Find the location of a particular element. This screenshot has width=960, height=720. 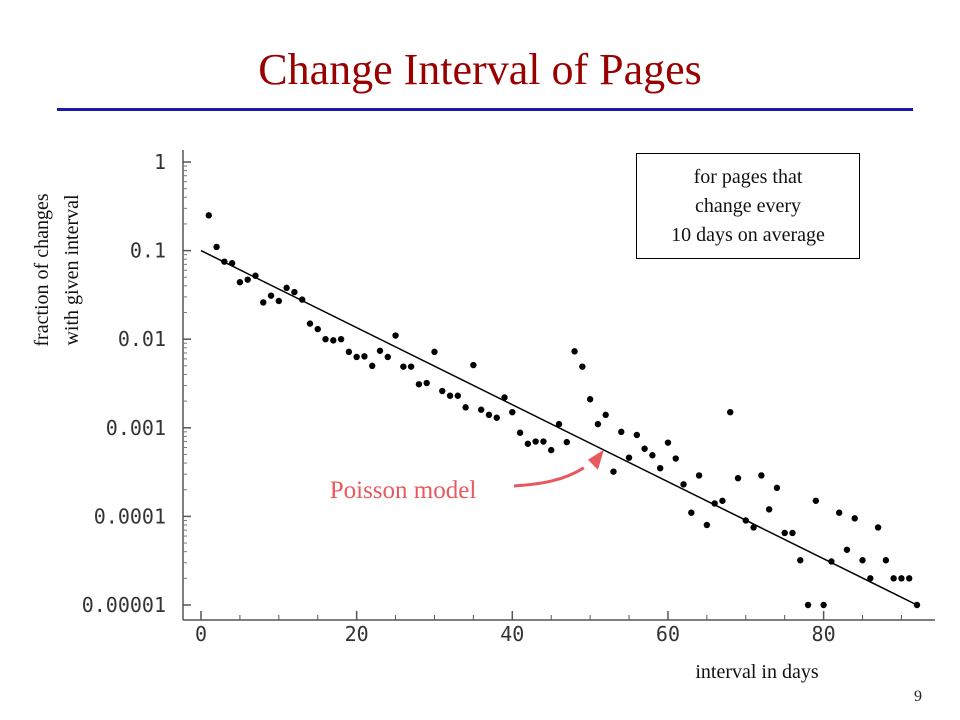

poisson-model-label: Poisson model is located at coordinates (403, 490).